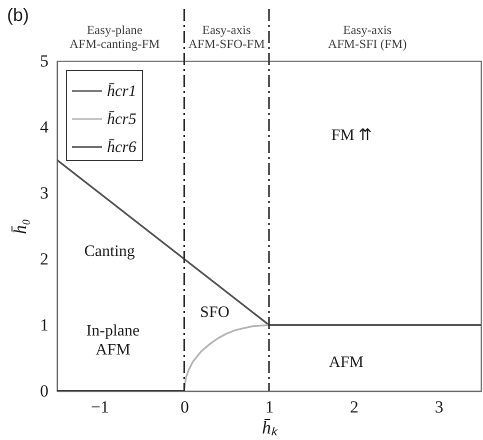 Image resolution: width=483 pixels, height=440 pixels. Describe the element at coordinates (99, 407) in the screenshot. I see `x-tick-label: −1` at that location.